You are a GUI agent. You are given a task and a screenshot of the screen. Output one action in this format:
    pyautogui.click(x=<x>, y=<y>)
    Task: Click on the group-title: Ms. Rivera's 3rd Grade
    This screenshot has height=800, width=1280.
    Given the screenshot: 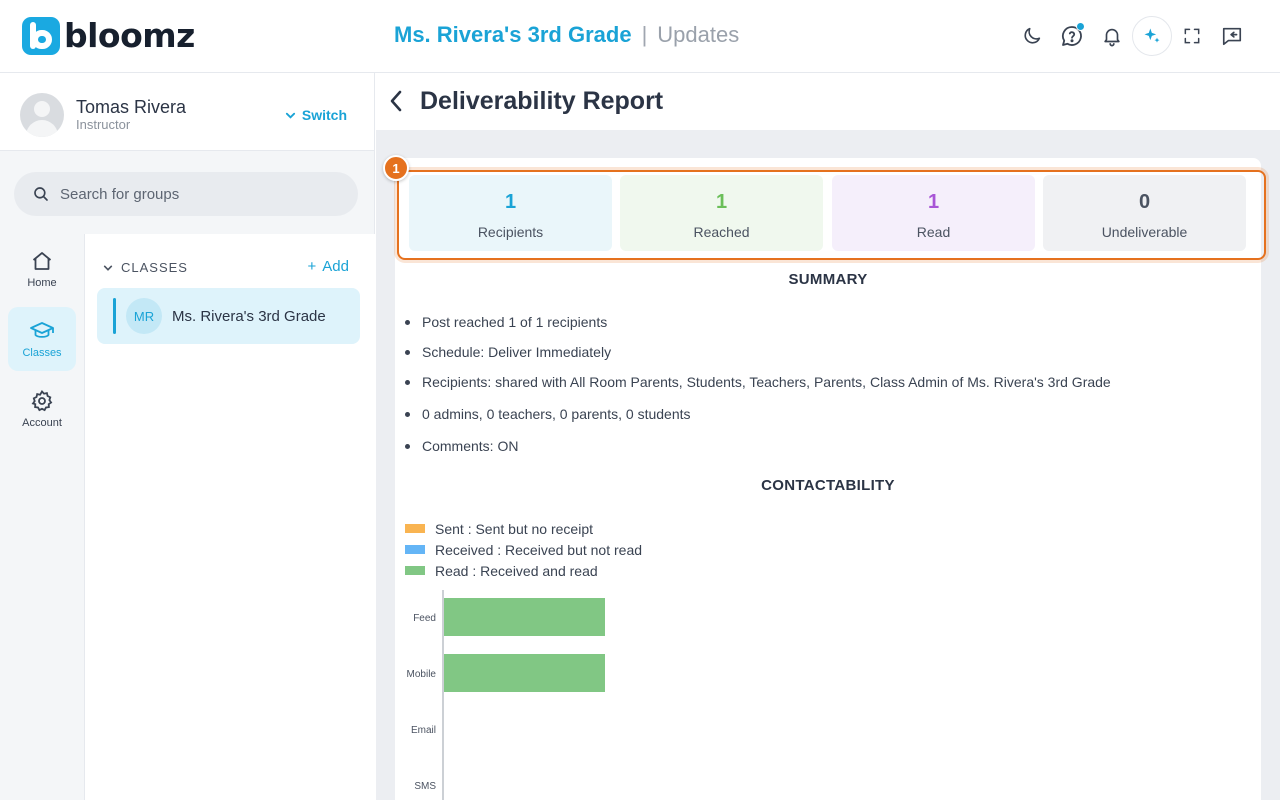 What is the action you would take?
    pyautogui.click(x=513, y=34)
    